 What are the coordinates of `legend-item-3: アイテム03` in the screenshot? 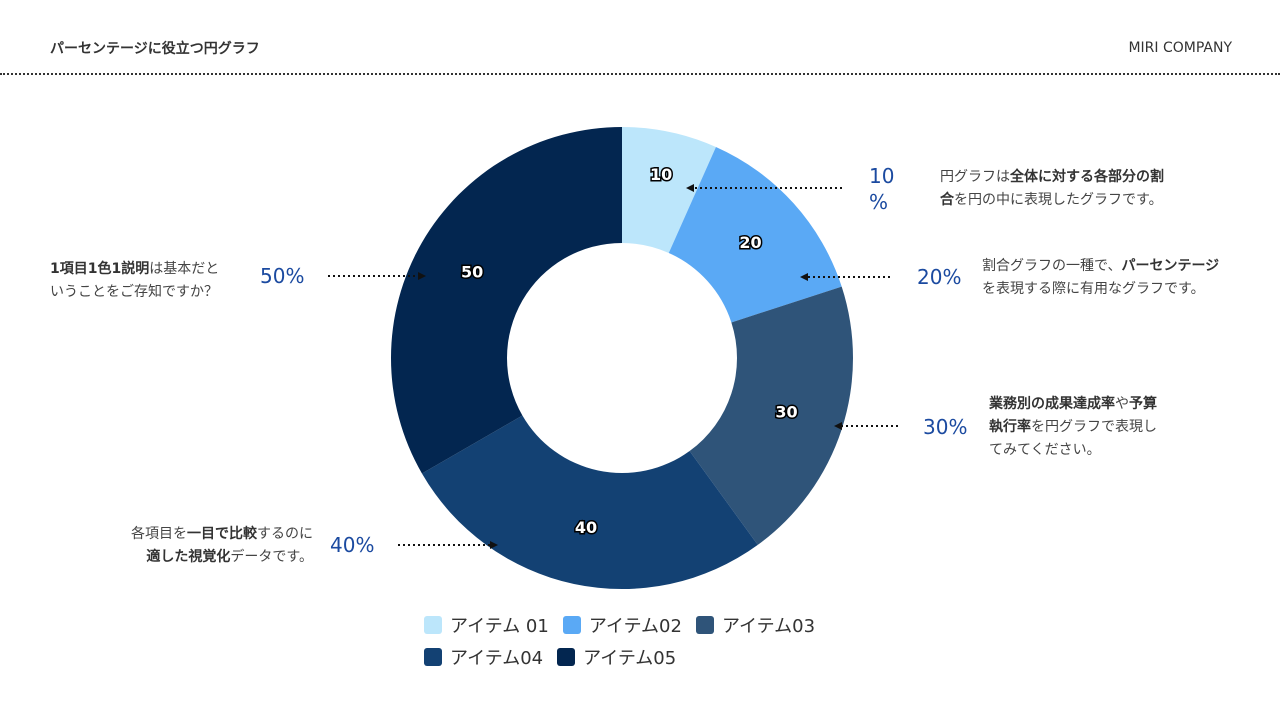 It's located at (755, 625).